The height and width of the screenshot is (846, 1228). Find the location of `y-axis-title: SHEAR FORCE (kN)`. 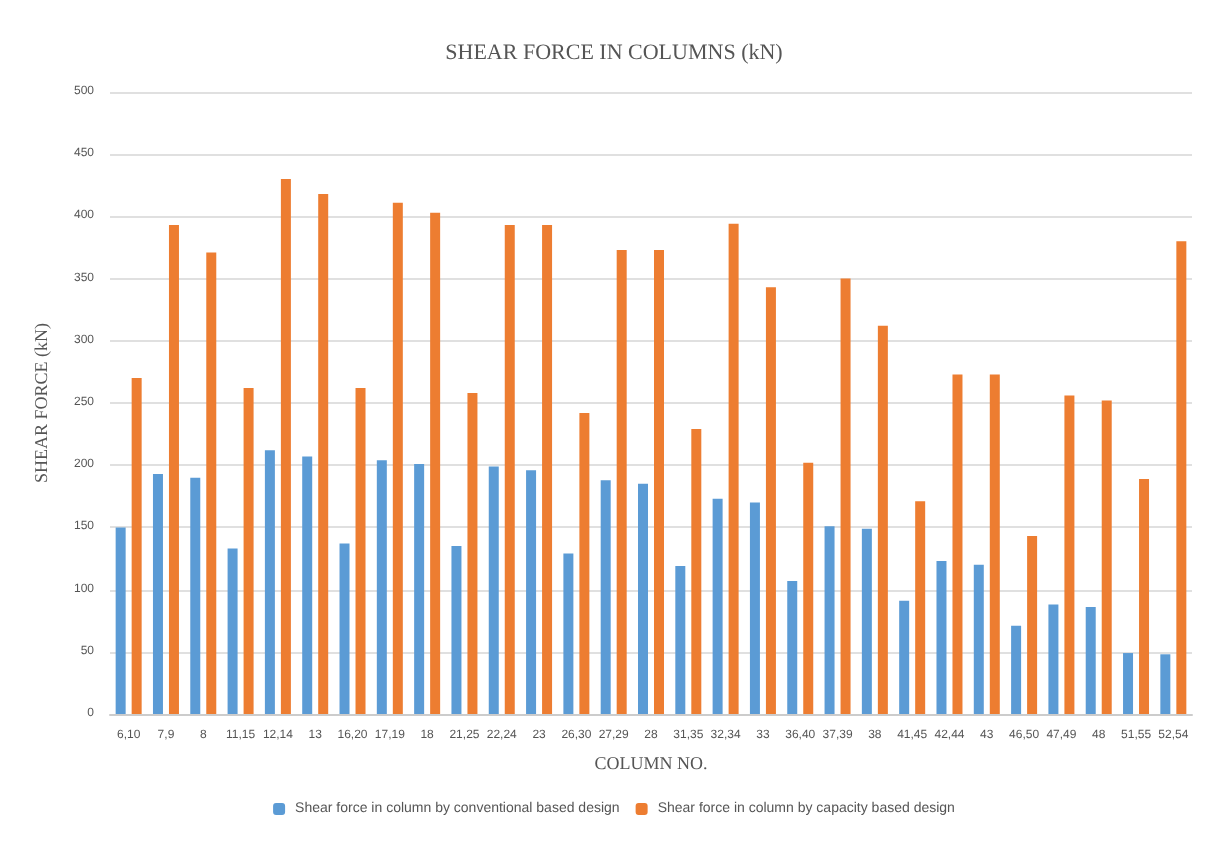

y-axis-title: SHEAR FORCE (kN) is located at coordinates (41, 403).